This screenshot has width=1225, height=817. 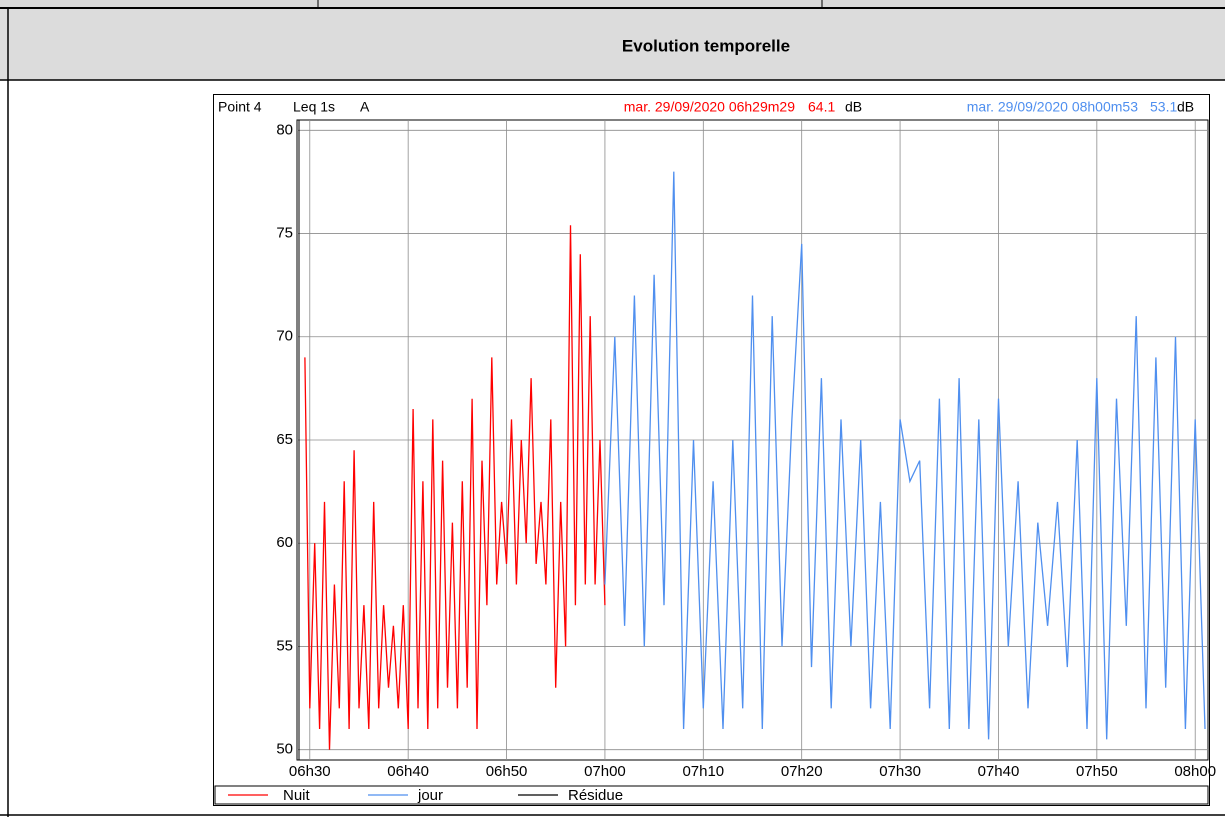 What do you see at coordinates (284, 542) in the screenshot?
I see `y-tick-label: 60` at bounding box center [284, 542].